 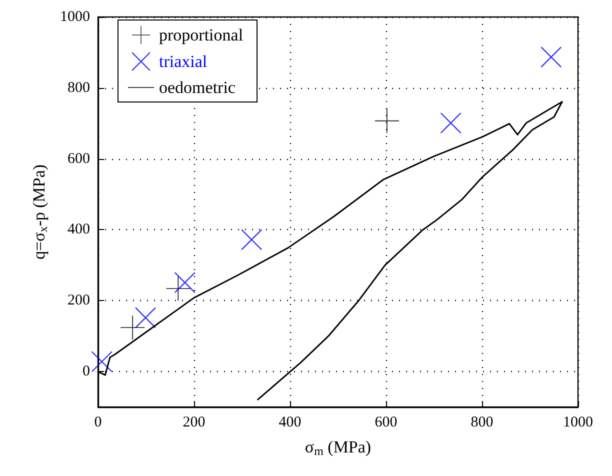 I want to click on x-tick-label: 200, so click(x=194, y=422).